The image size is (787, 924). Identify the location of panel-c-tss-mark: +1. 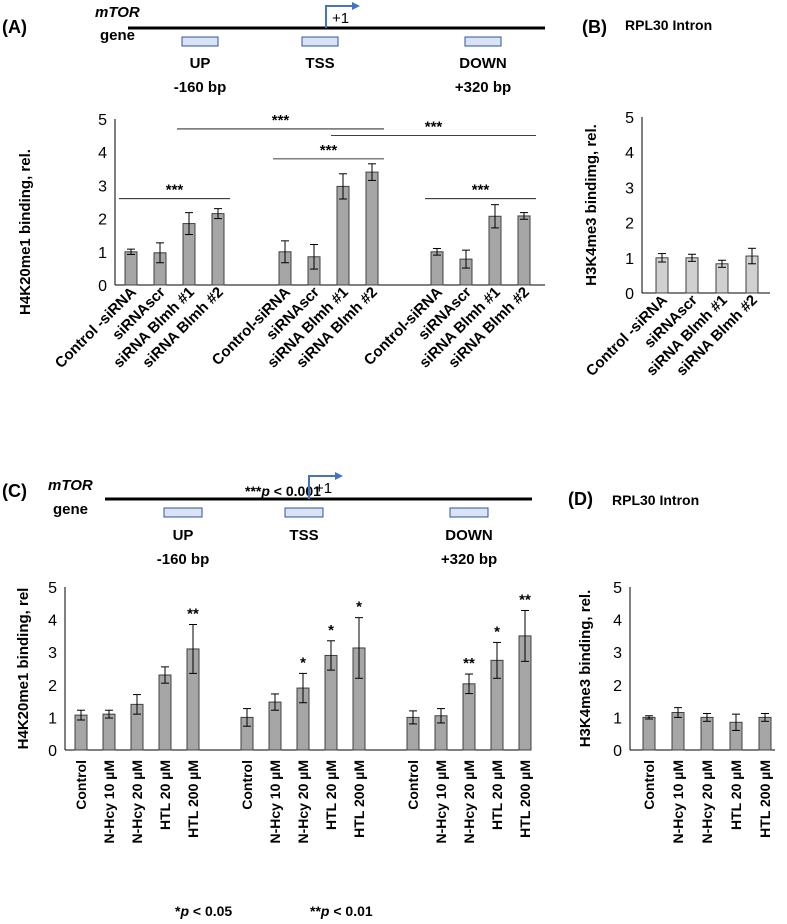
(323, 488).